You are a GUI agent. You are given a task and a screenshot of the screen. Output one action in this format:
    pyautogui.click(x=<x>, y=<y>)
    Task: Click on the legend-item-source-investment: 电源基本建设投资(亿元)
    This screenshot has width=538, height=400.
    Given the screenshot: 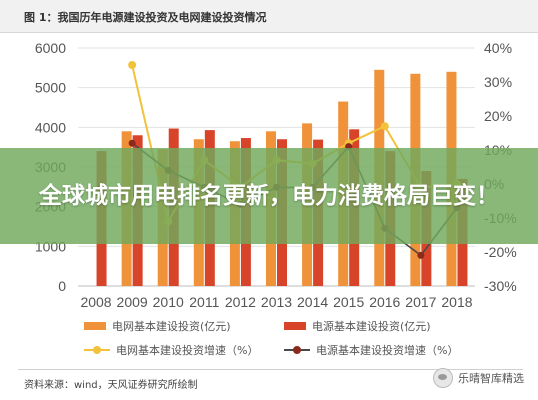 What is the action you would take?
    pyautogui.click(x=357, y=326)
    